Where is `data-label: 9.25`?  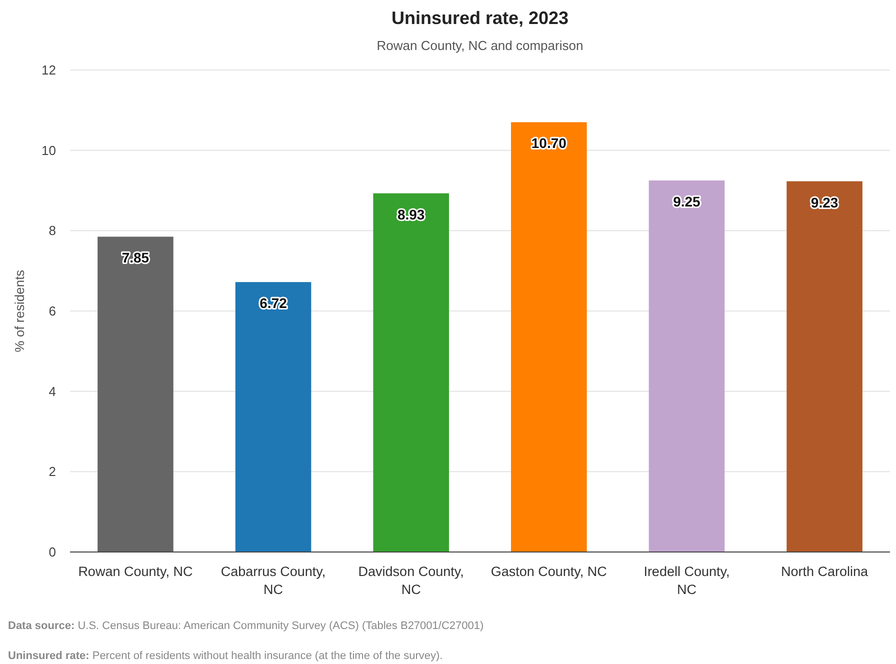 data-label: 9.25 is located at coordinates (687, 201).